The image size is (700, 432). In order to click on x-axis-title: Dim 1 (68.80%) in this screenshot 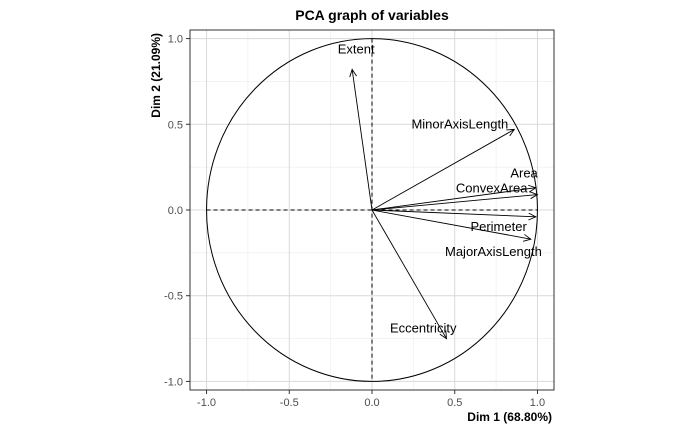, I will do `click(509, 417)`.